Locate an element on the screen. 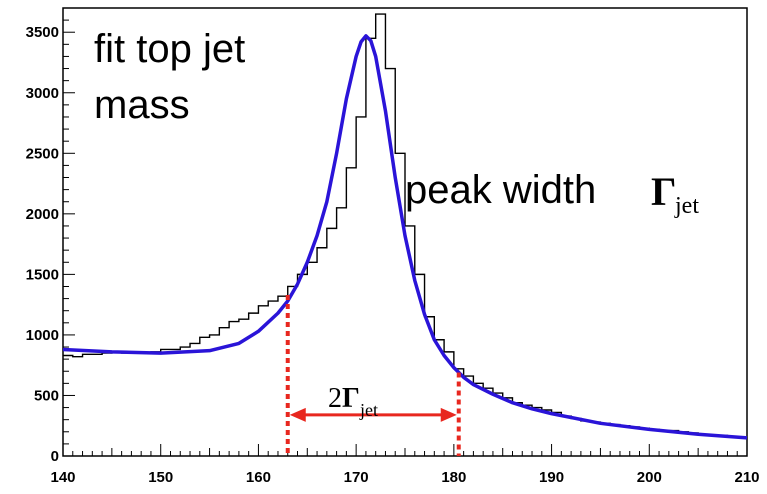 The width and height of the screenshot is (767, 494). width-markers is located at coordinates (373, 375).